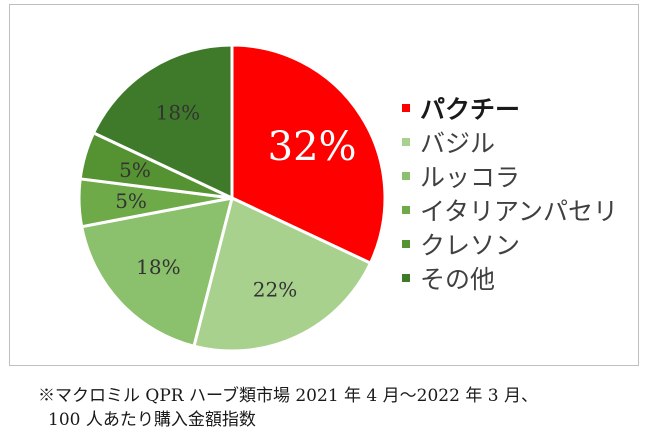  Describe the element at coordinates (458, 143) in the screenshot. I see `legend-label-bajiru: バジル` at that location.